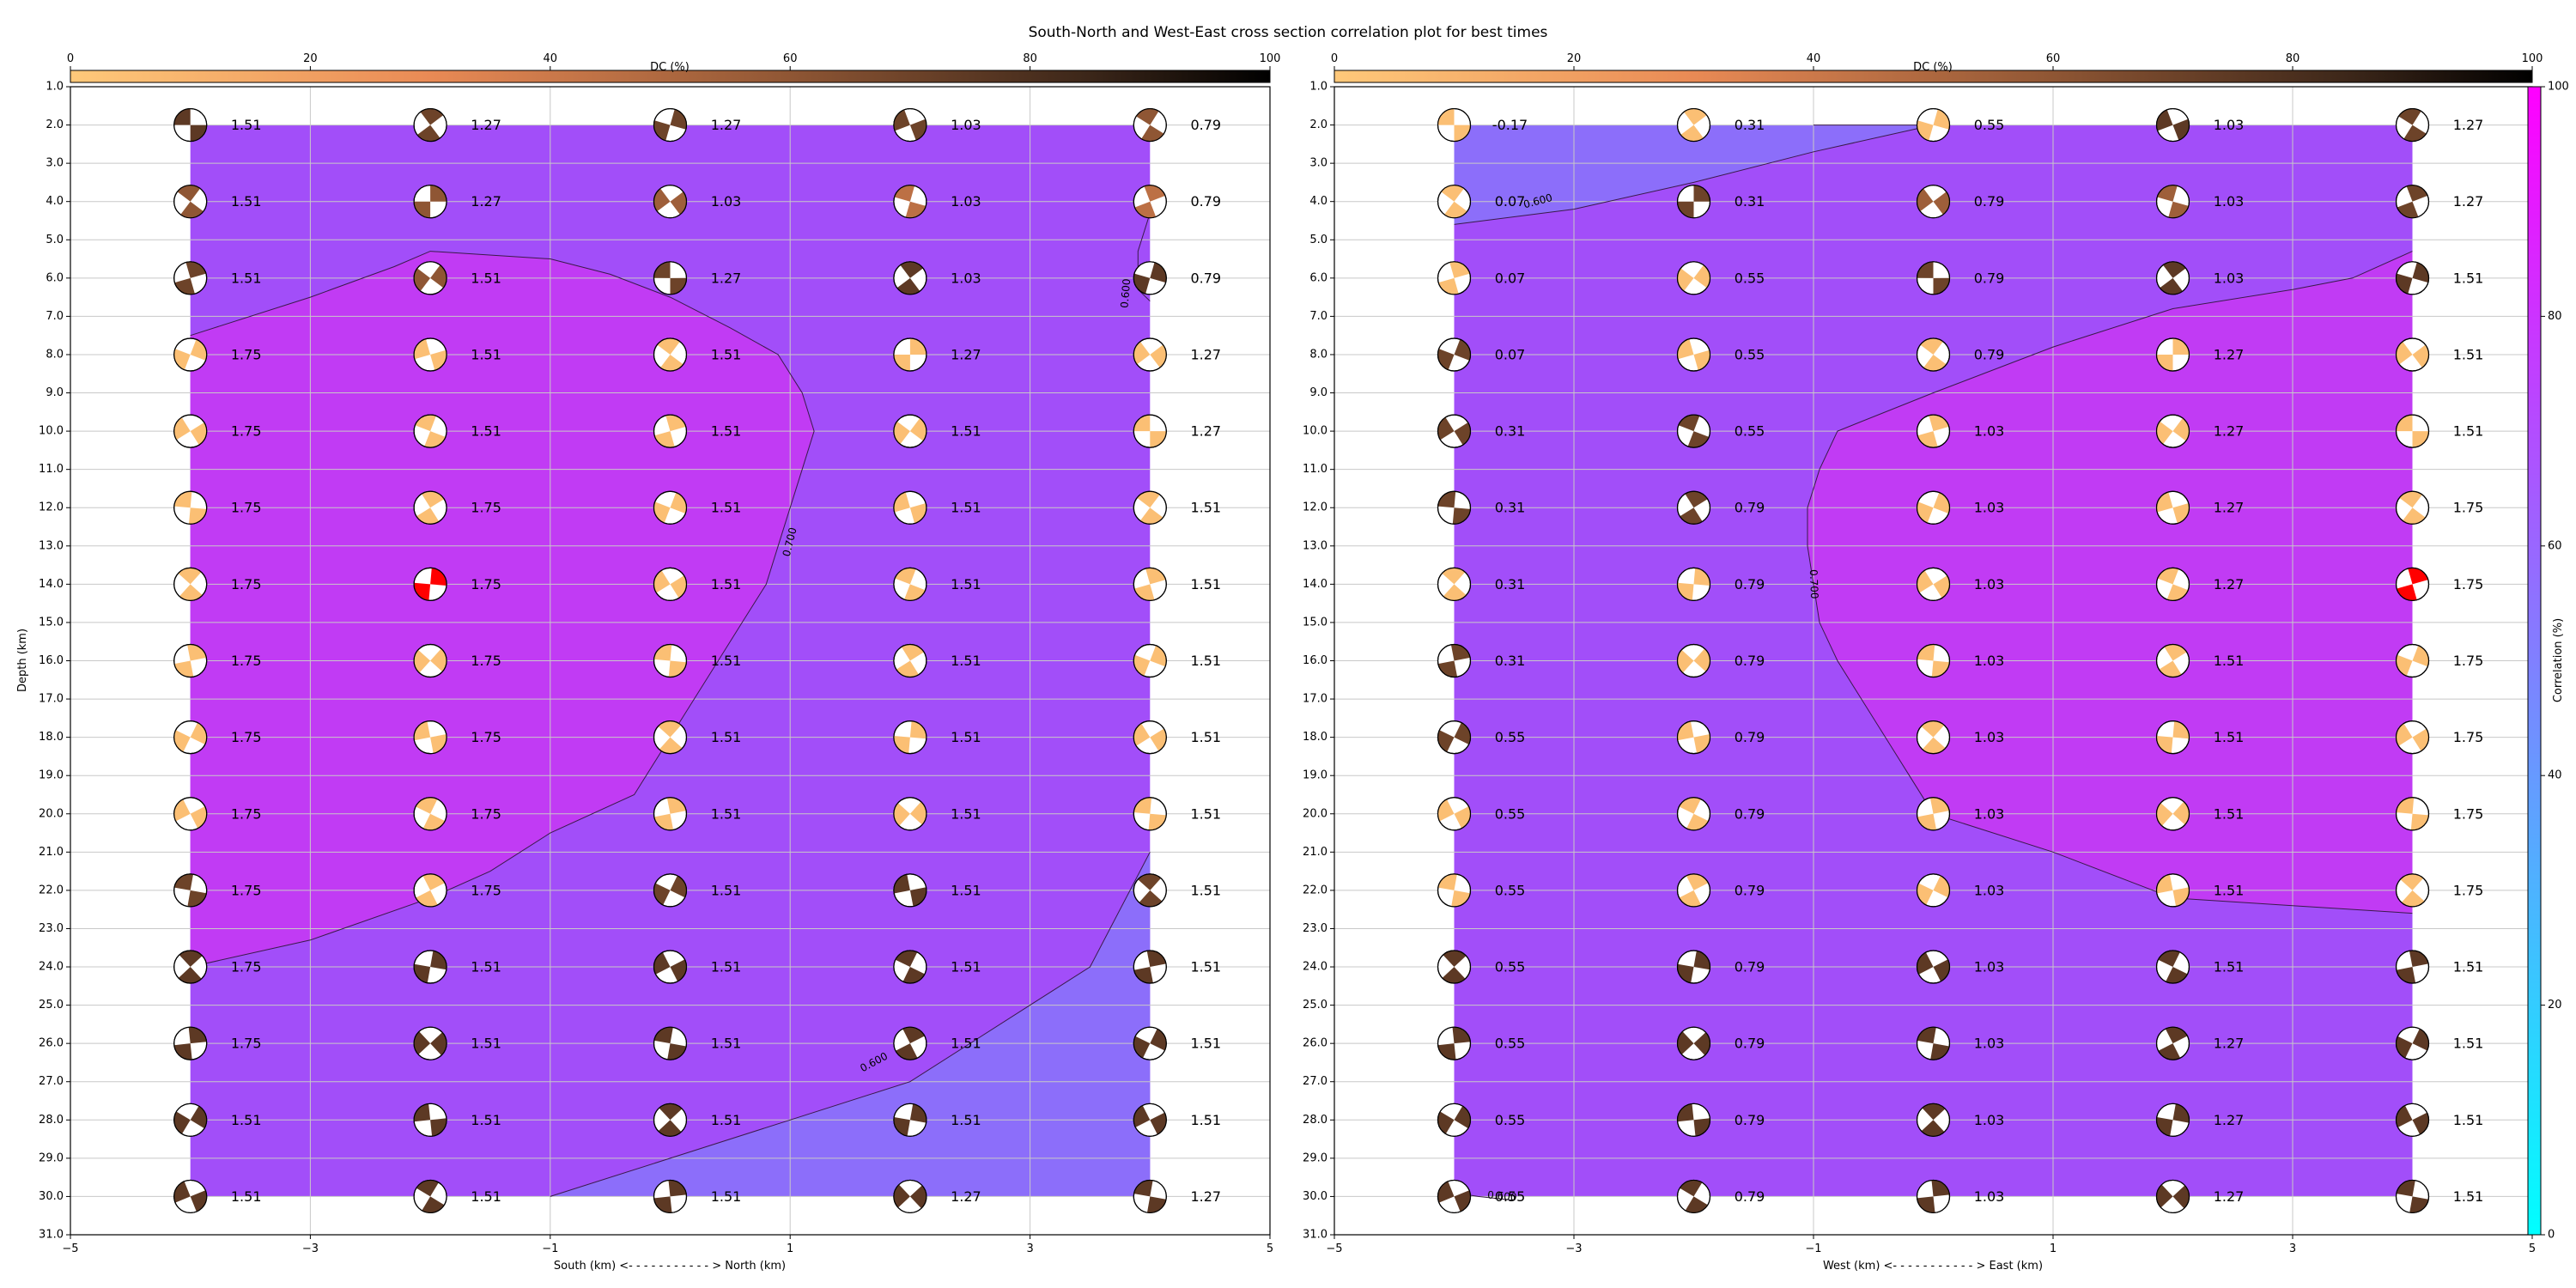 The height and width of the screenshot is (1288, 2576). What do you see at coordinates (1315, 1196) in the screenshot?
I see `y-tick-label: 30.0` at bounding box center [1315, 1196].